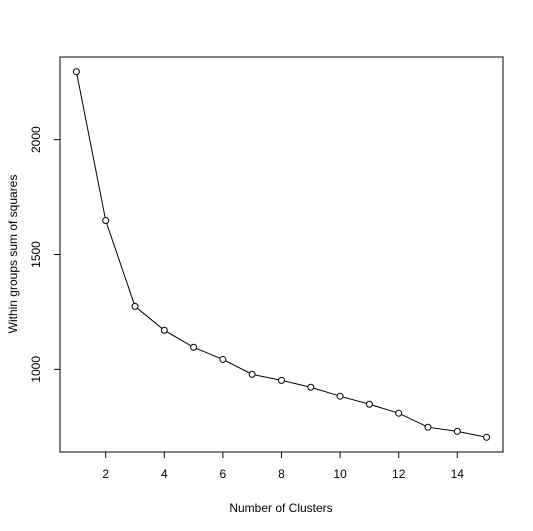  What do you see at coordinates (36, 254) in the screenshot?
I see `y-tick-label: 1500` at bounding box center [36, 254].